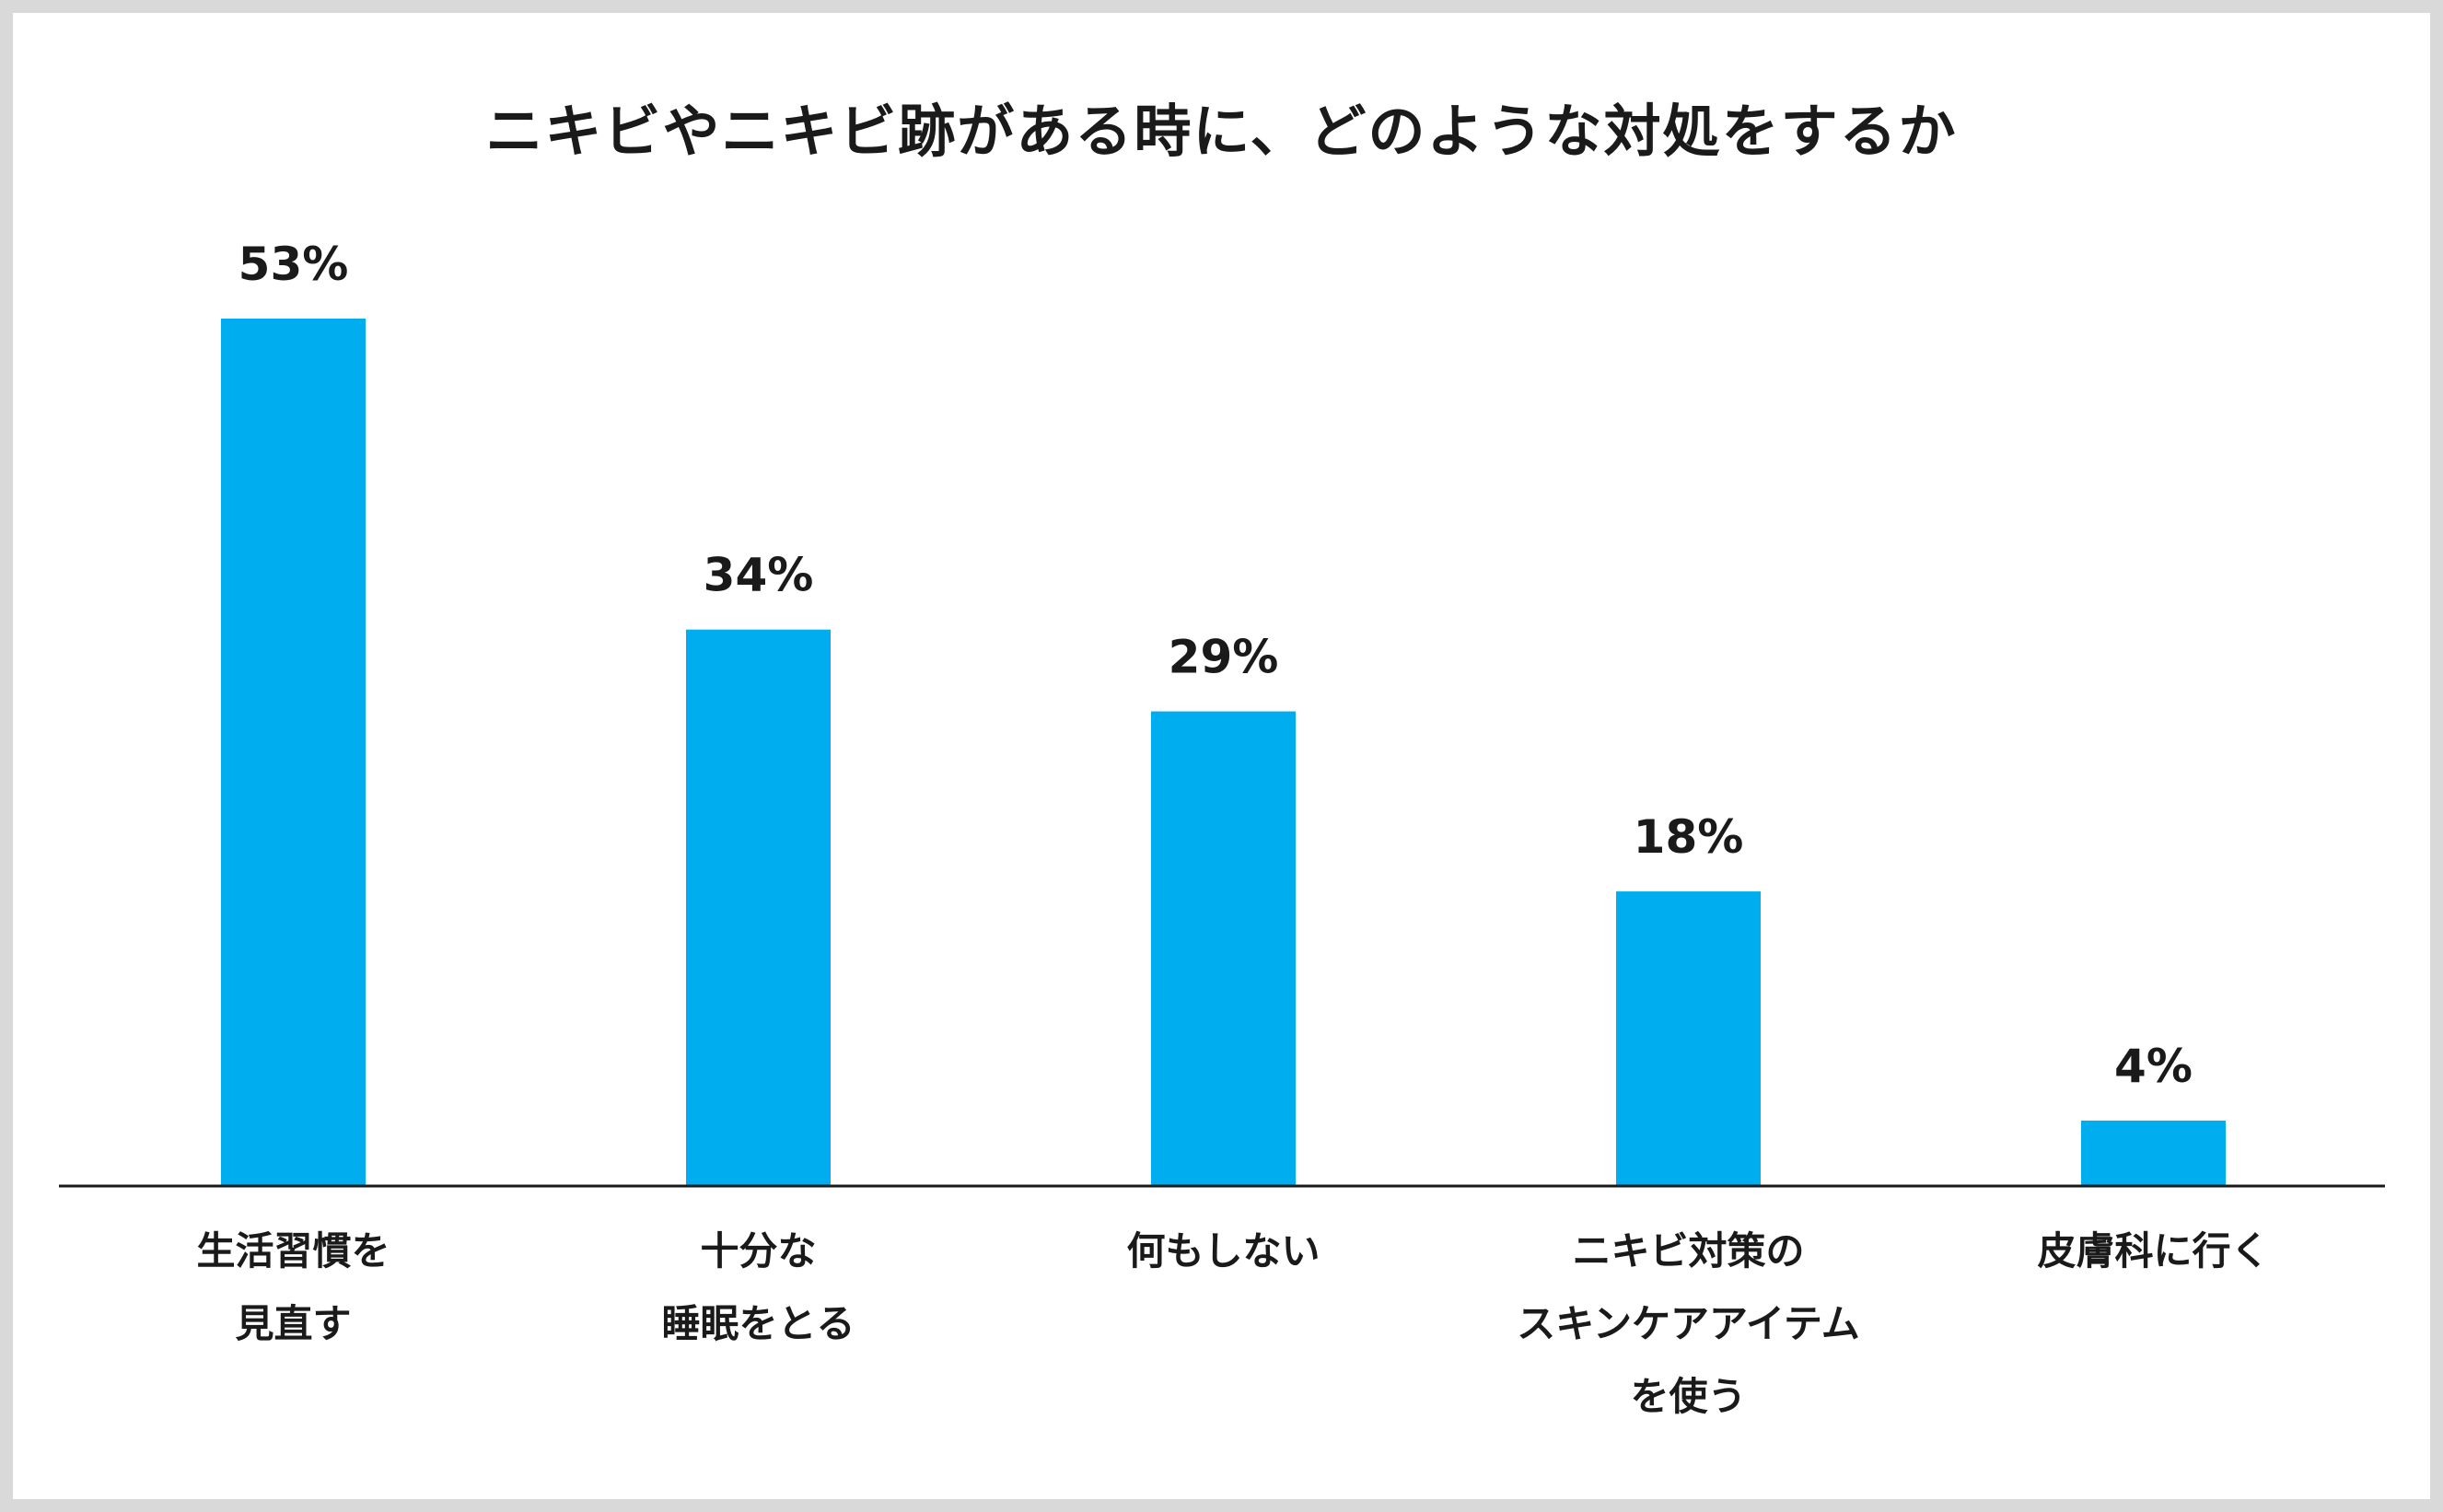 This screenshot has height=1512, width=2443. I want to click on category-label-5-line-1: 皮膚科に行く, so click(2153, 1251).